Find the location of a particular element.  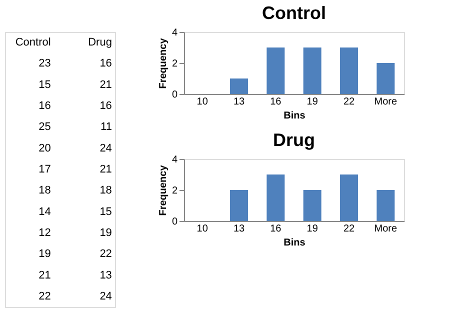

text: 25 is located at coordinates (44, 127).